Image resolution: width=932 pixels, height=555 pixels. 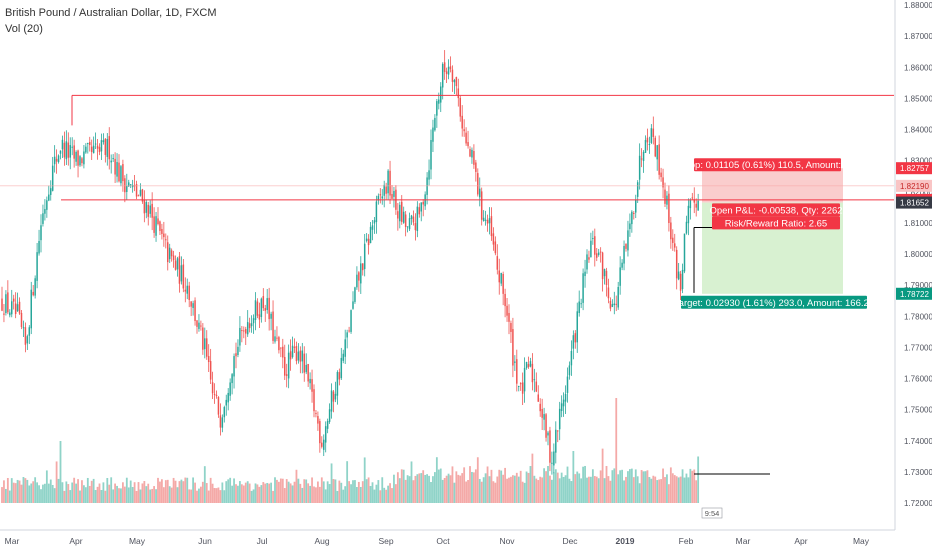 I want to click on x-tick-label: Jun, so click(x=205, y=541).